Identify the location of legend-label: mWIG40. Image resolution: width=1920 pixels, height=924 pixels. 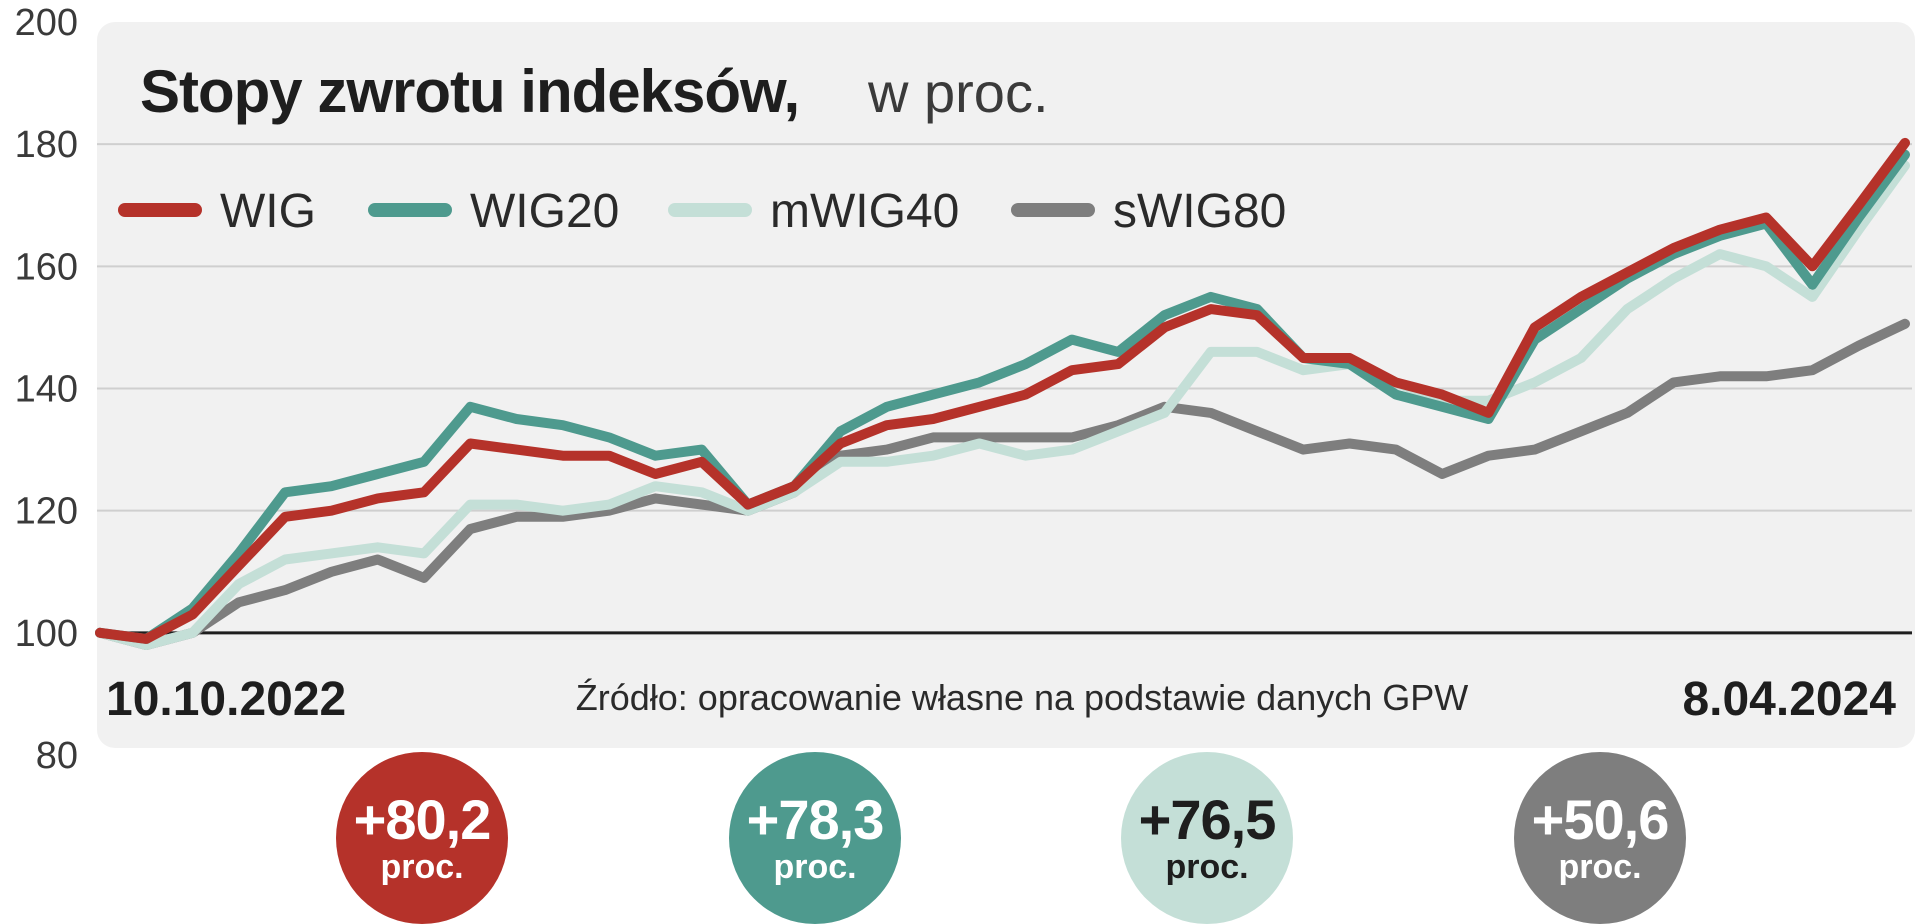
(864, 211).